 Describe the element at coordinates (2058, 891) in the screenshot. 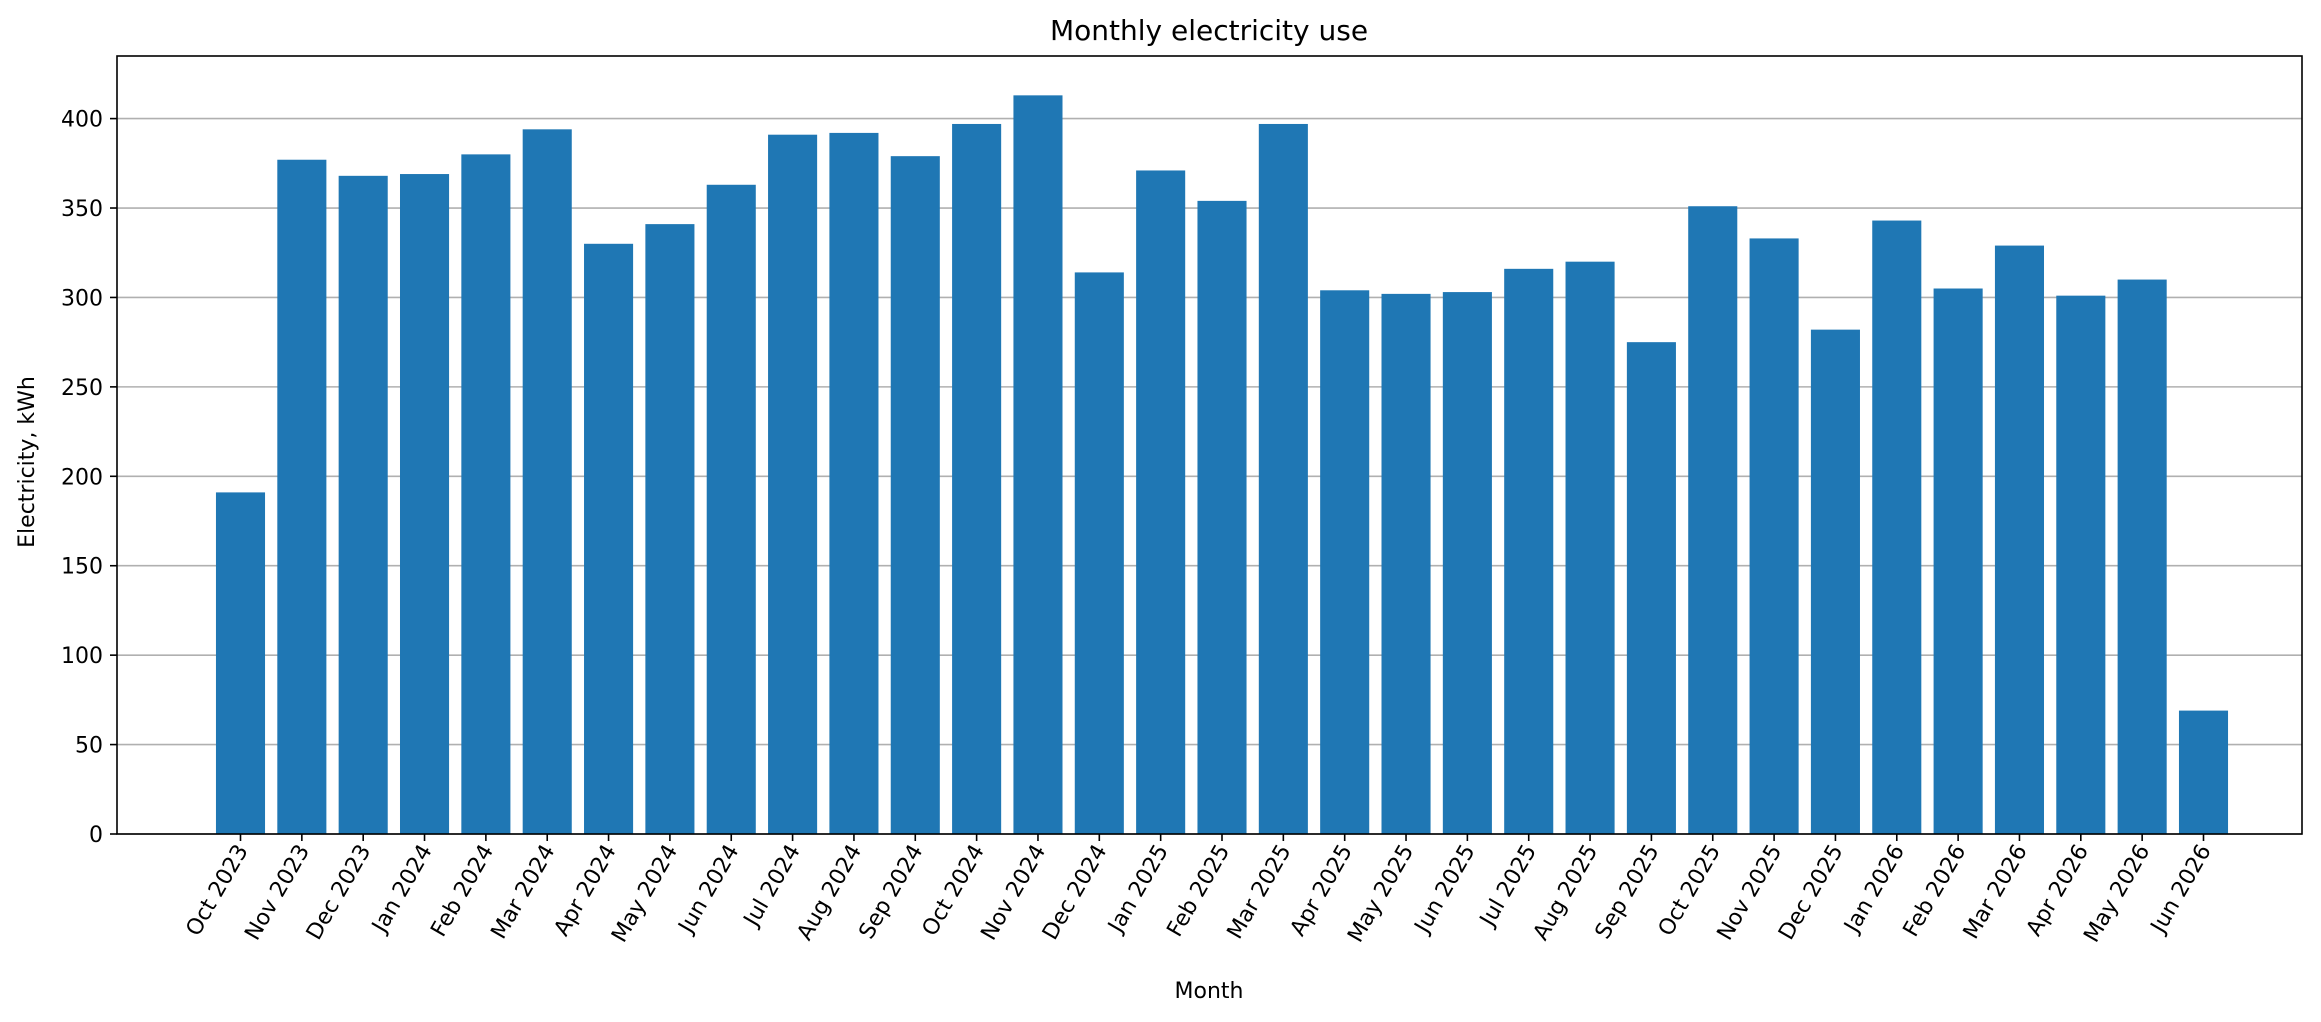

I see `x-tick-label: Apr 2026` at that location.